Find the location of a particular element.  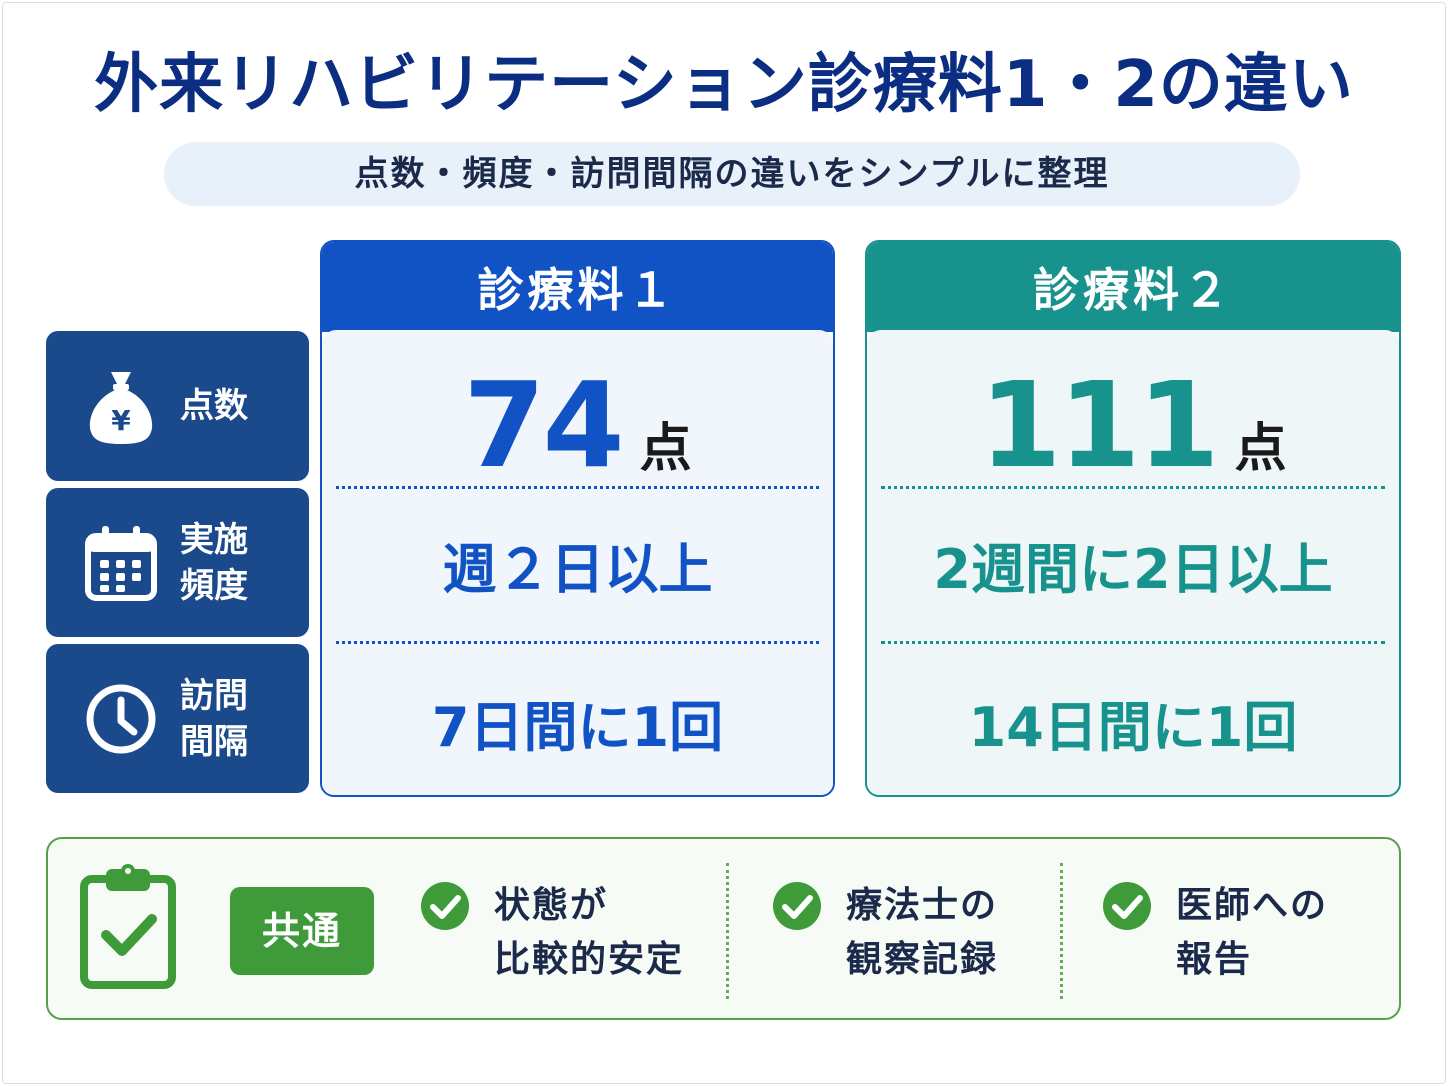

frequency-value: 週２日以上 is located at coordinates (577, 569).